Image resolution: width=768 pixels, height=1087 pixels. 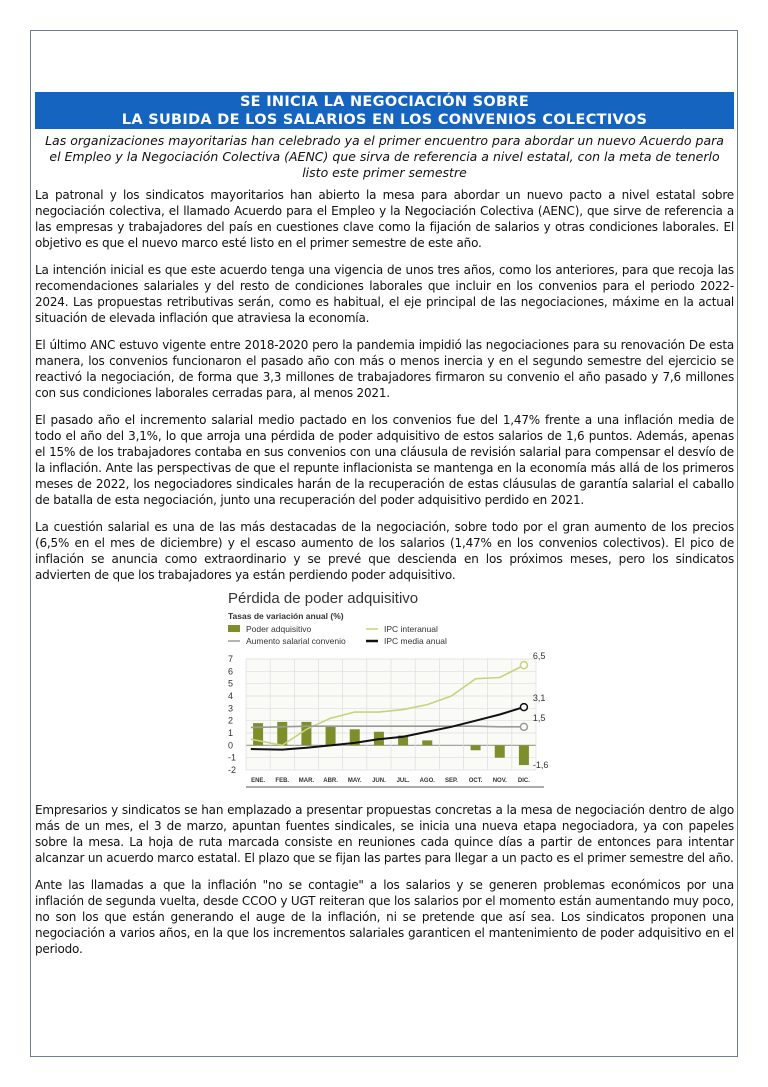 What do you see at coordinates (428, 781) in the screenshot?
I see `x-tick-label: AGO.` at bounding box center [428, 781].